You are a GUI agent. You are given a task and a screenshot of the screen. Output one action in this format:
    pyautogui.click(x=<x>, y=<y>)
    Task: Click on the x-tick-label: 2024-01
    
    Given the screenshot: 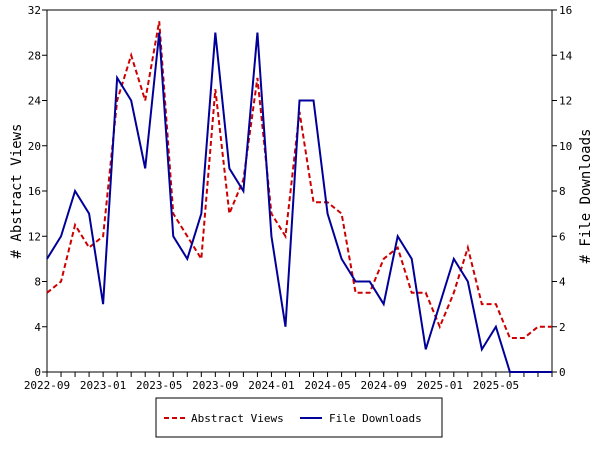 What is the action you would take?
    pyautogui.click(x=271, y=385)
    